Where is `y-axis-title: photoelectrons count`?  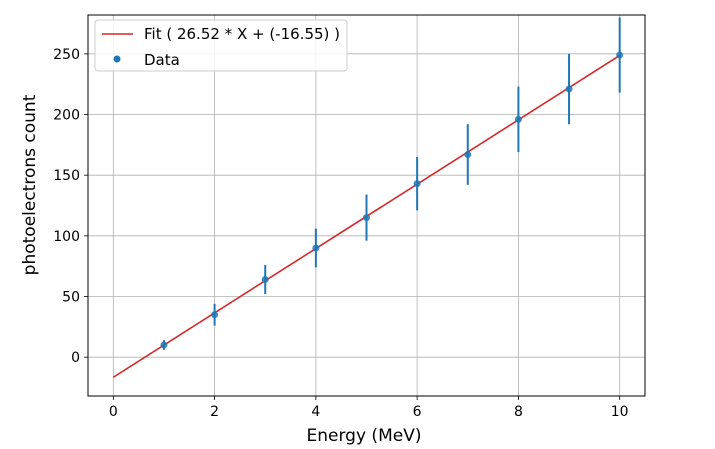 y-axis-title: photoelectrons count is located at coordinates (30, 184).